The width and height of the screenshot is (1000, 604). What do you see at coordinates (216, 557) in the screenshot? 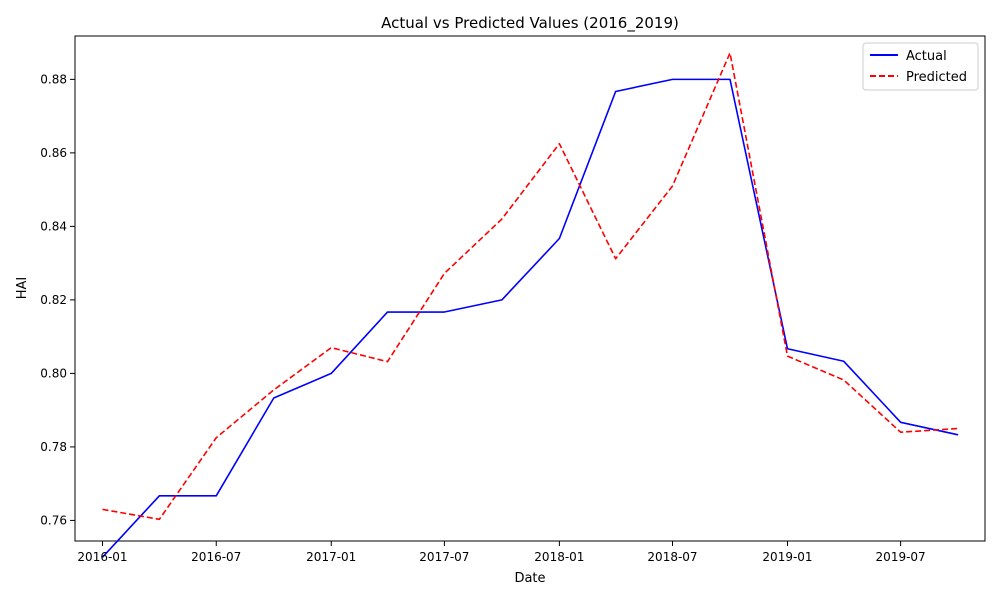
I see `x-tick-label: 2016-07` at bounding box center [216, 557].